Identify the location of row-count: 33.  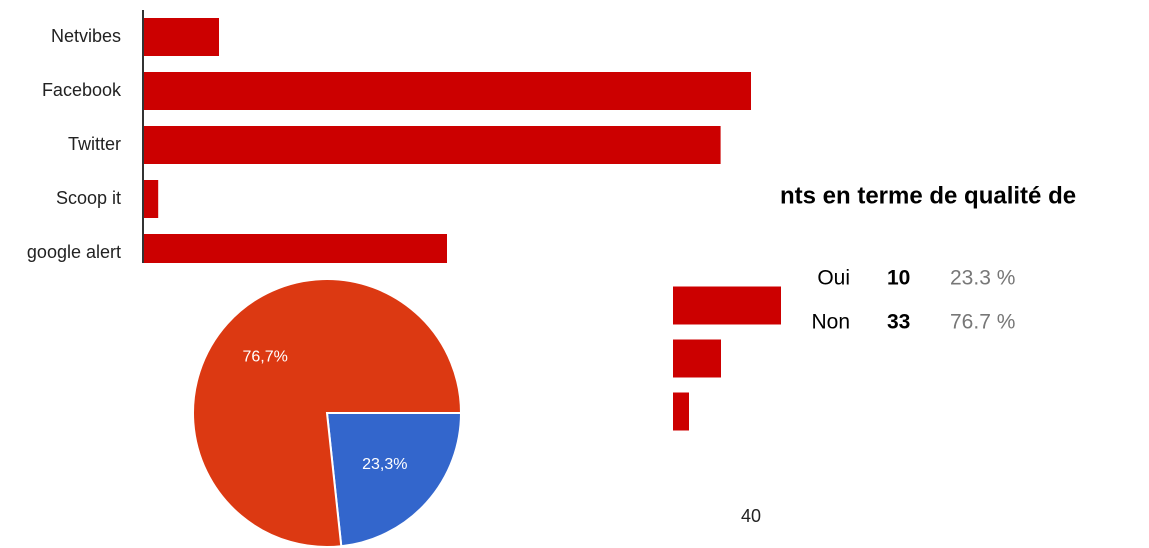
(898, 322).